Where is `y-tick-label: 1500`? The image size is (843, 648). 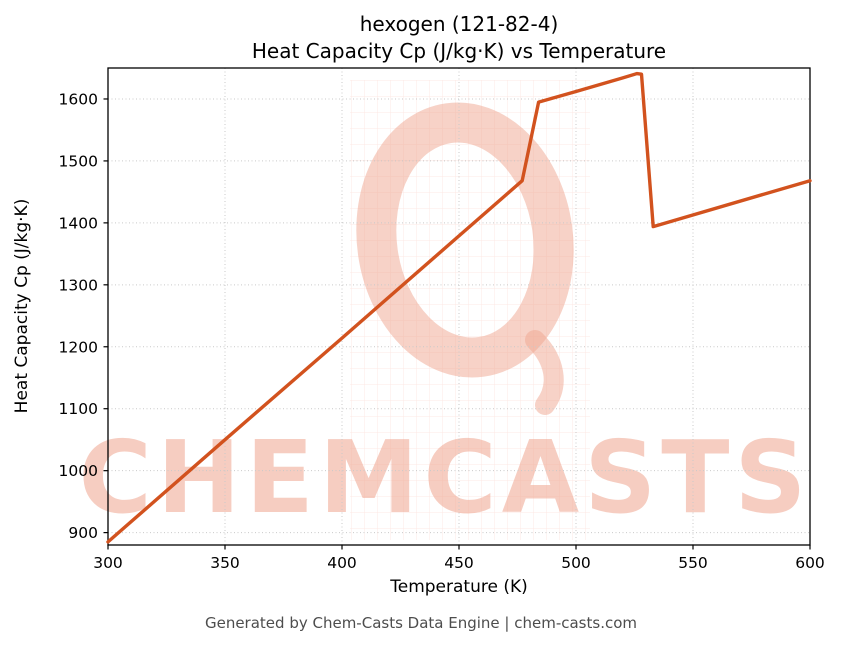 y-tick-label: 1500 is located at coordinates (78, 161).